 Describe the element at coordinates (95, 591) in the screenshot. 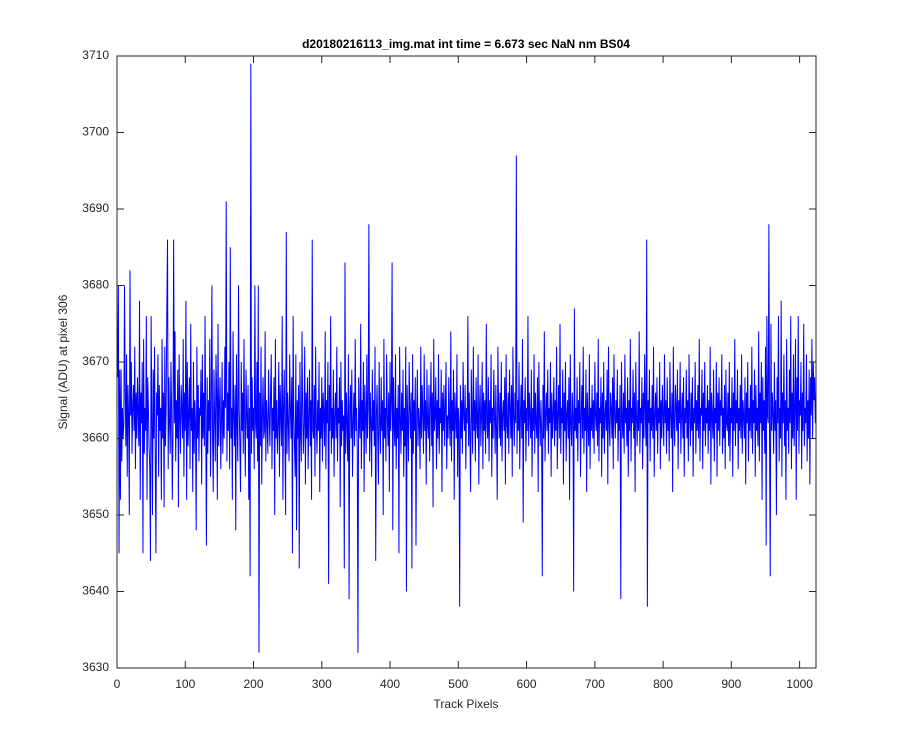

I see `y-tick-label: 3640` at that location.